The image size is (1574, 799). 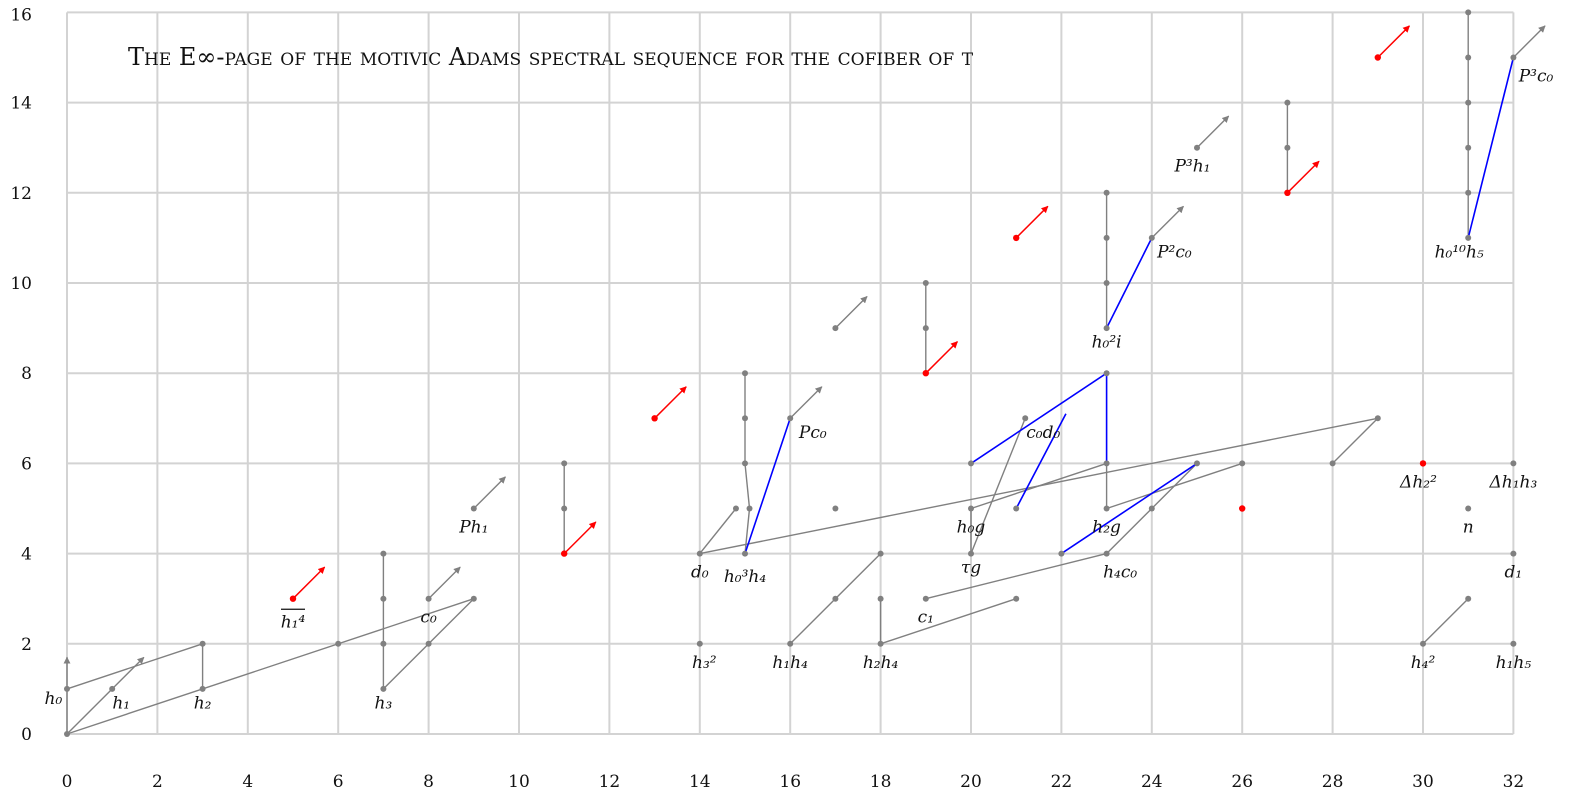 What do you see at coordinates (971, 528) in the screenshot?
I see `point-label: h₀g` at bounding box center [971, 528].